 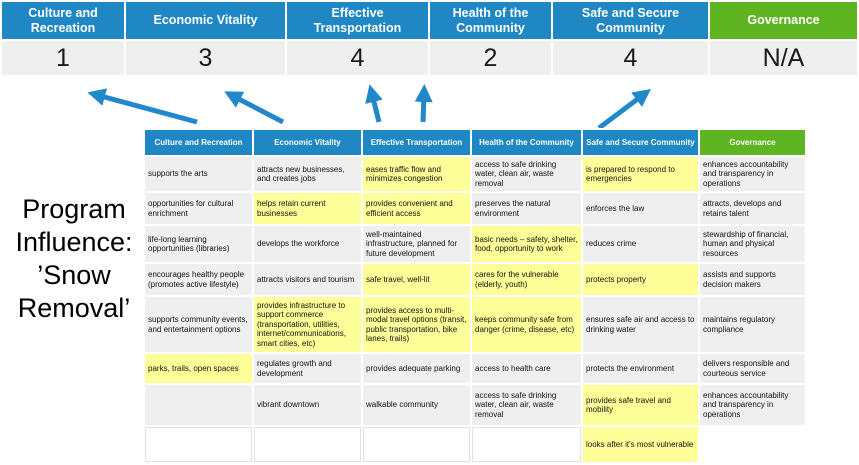 I want to click on matrix-header-cell: Governance, so click(x=752, y=142).